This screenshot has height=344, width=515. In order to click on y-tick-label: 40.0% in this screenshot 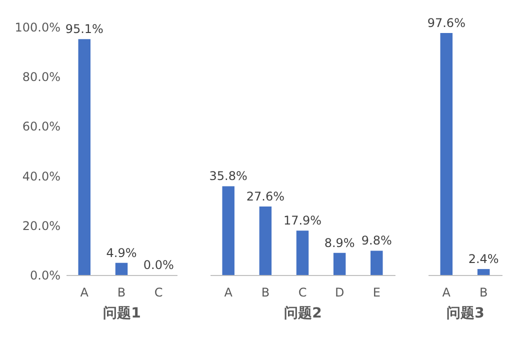, I will do `click(41, 176)`.